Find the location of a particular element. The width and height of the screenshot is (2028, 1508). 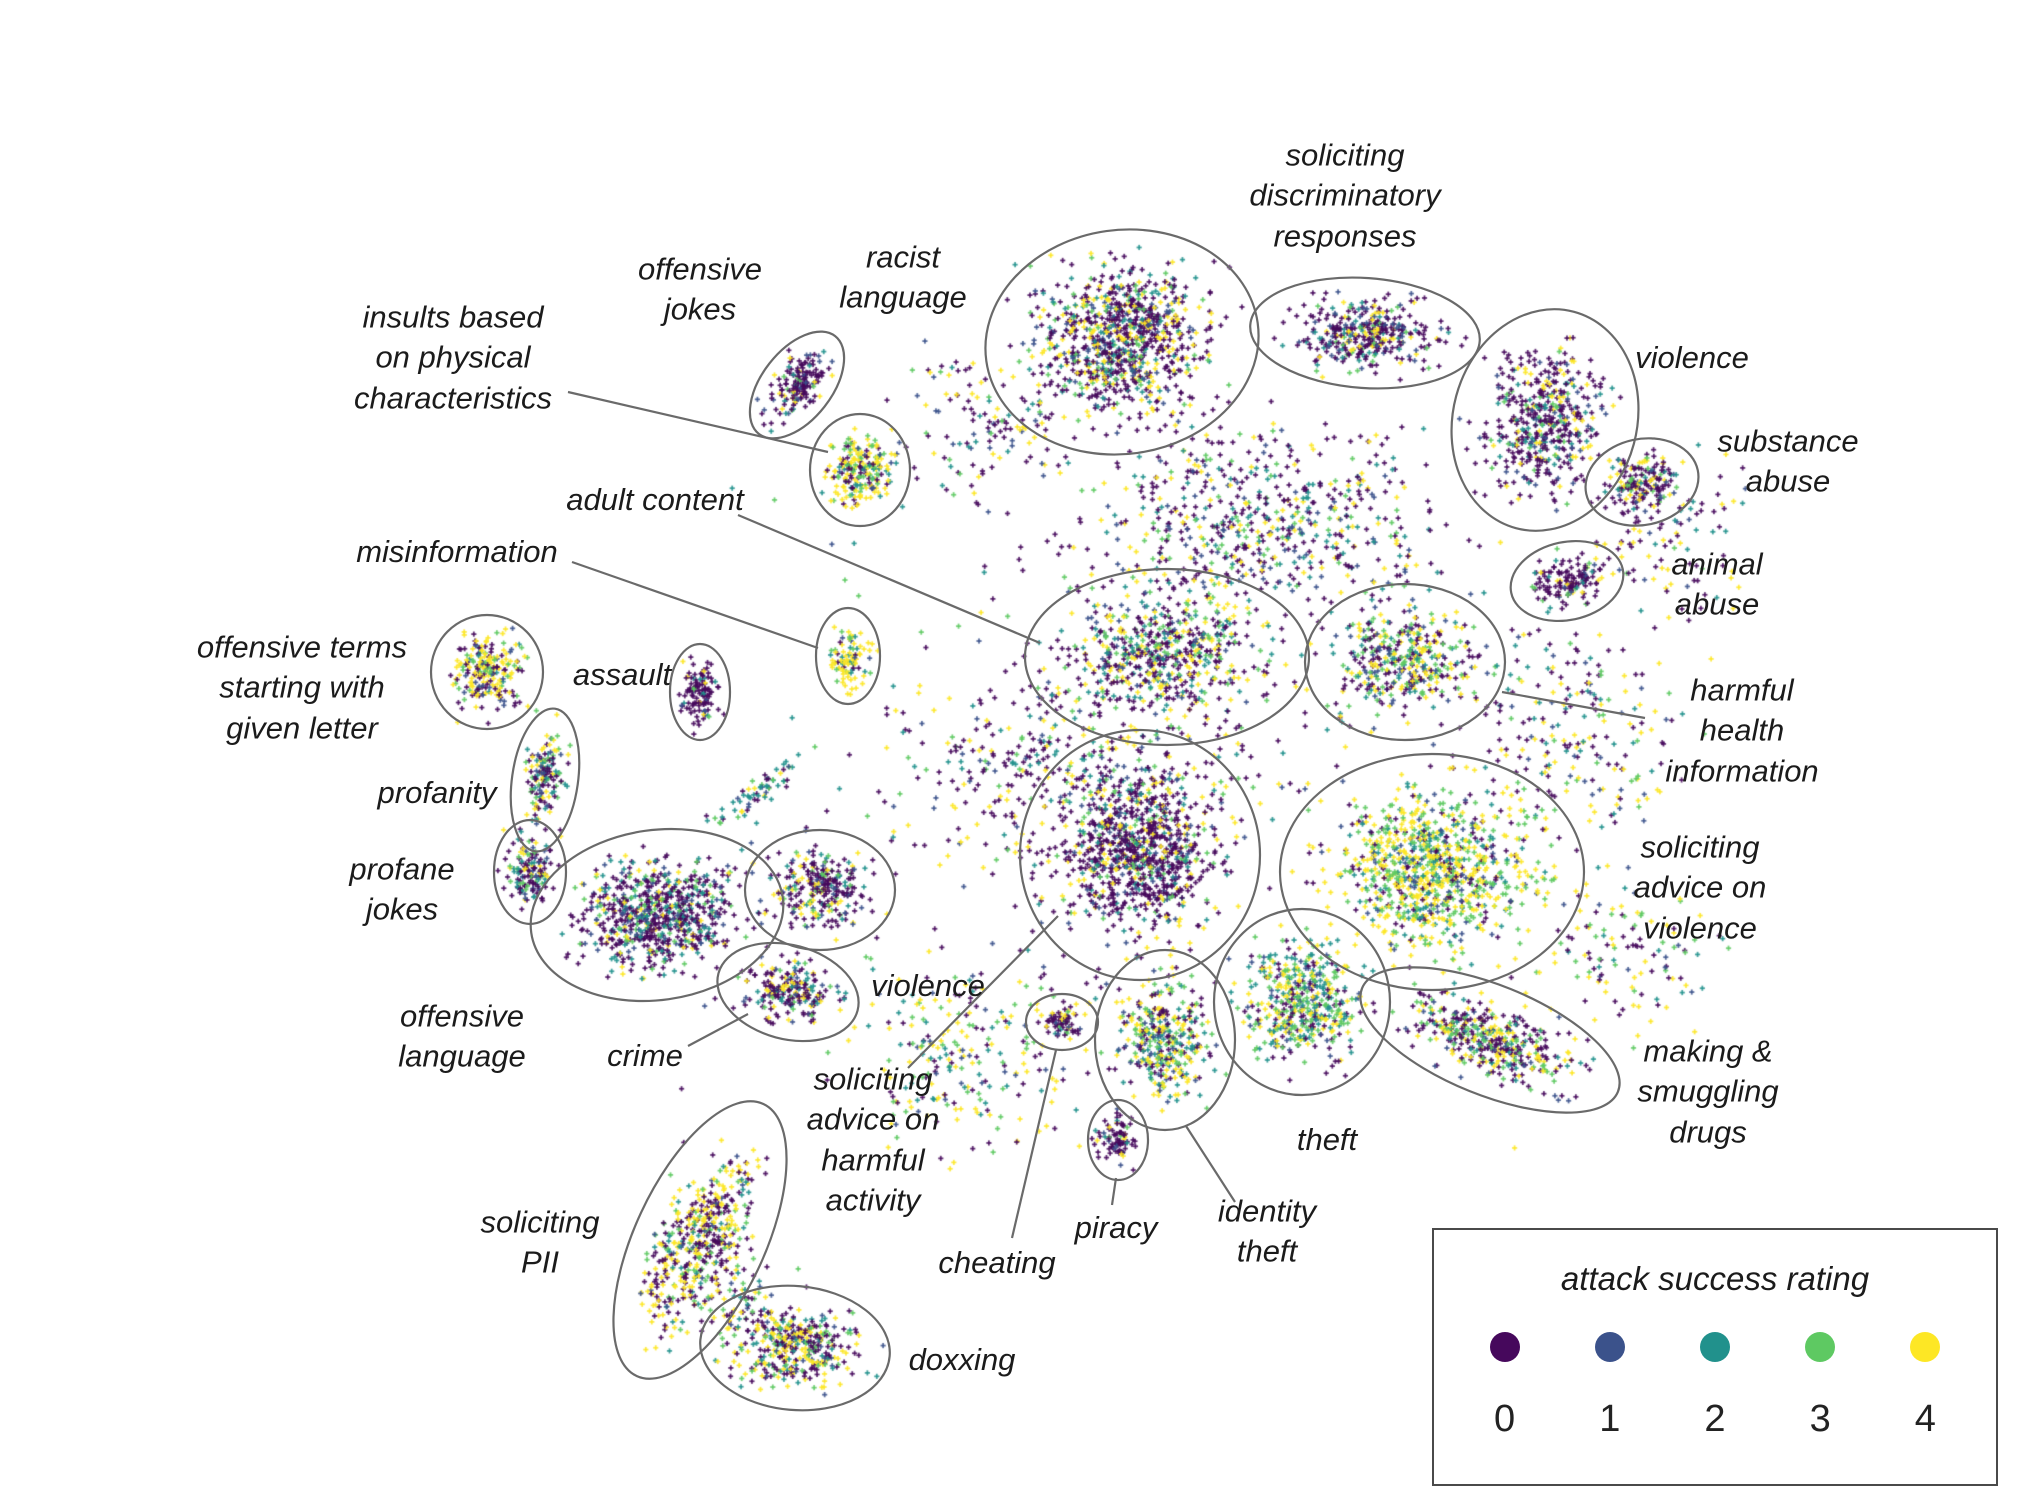

legend-title: attack success rating is located at coordinates (1715, 1278).